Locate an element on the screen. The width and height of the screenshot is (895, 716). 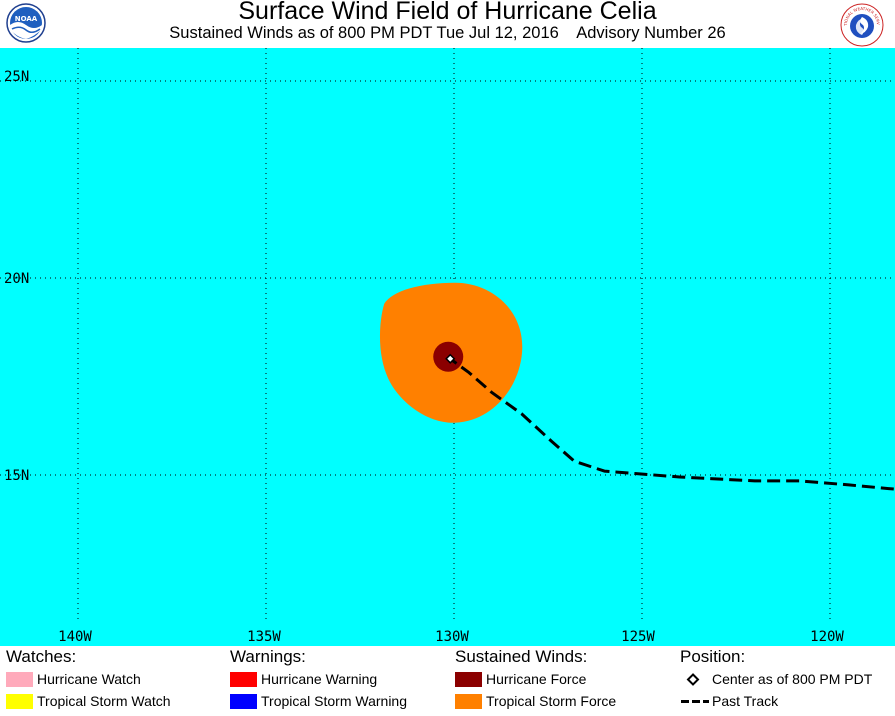
legend-item-tropical-storm-force: Tropical Storm Force is located at coordinates (535, 701).